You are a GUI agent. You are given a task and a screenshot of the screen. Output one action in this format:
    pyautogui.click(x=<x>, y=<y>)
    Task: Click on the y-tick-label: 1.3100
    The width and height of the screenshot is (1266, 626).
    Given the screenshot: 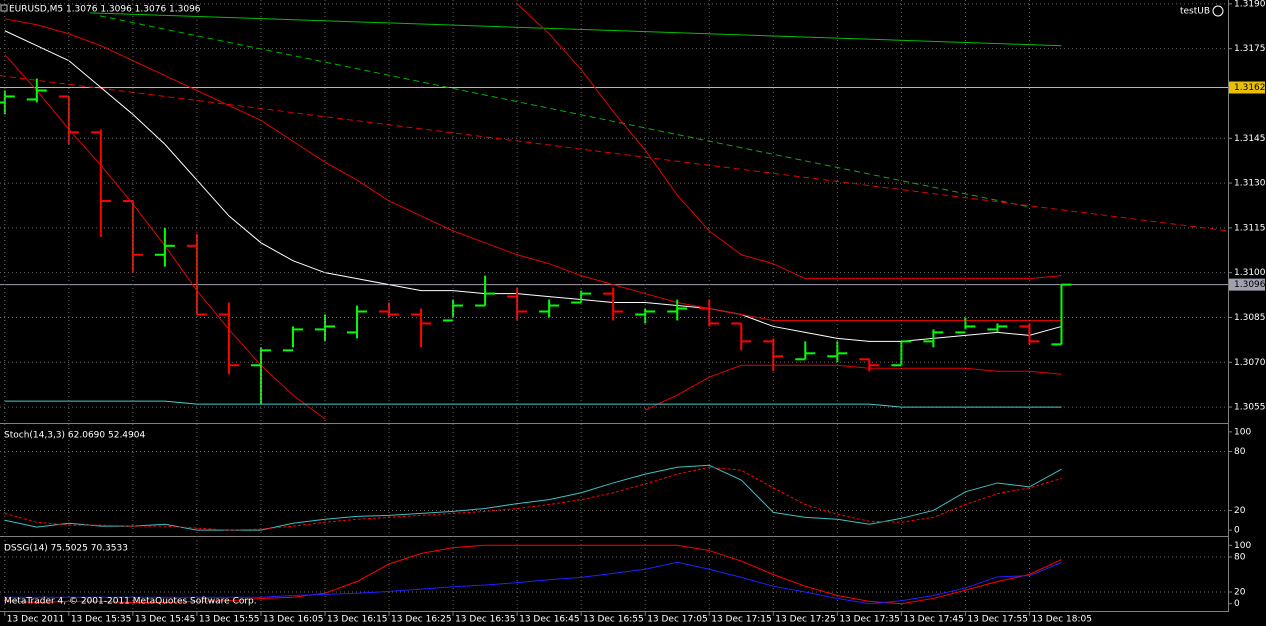 What is the action you would take?
    pyautogui.click(x=1250, y=273)
    